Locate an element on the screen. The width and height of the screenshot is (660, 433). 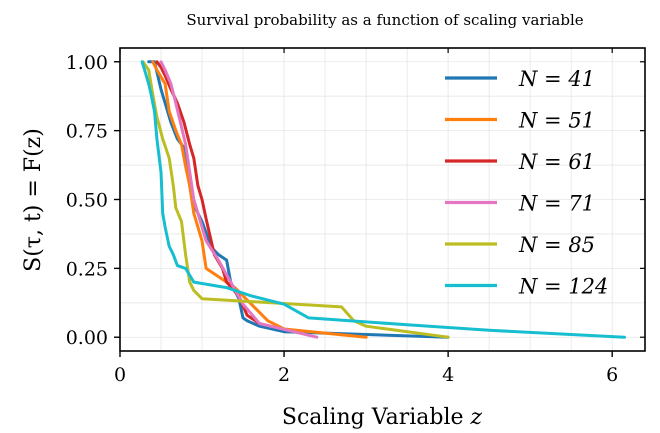
y-tick-label: 0.75 is located at coordinates (87, 132).